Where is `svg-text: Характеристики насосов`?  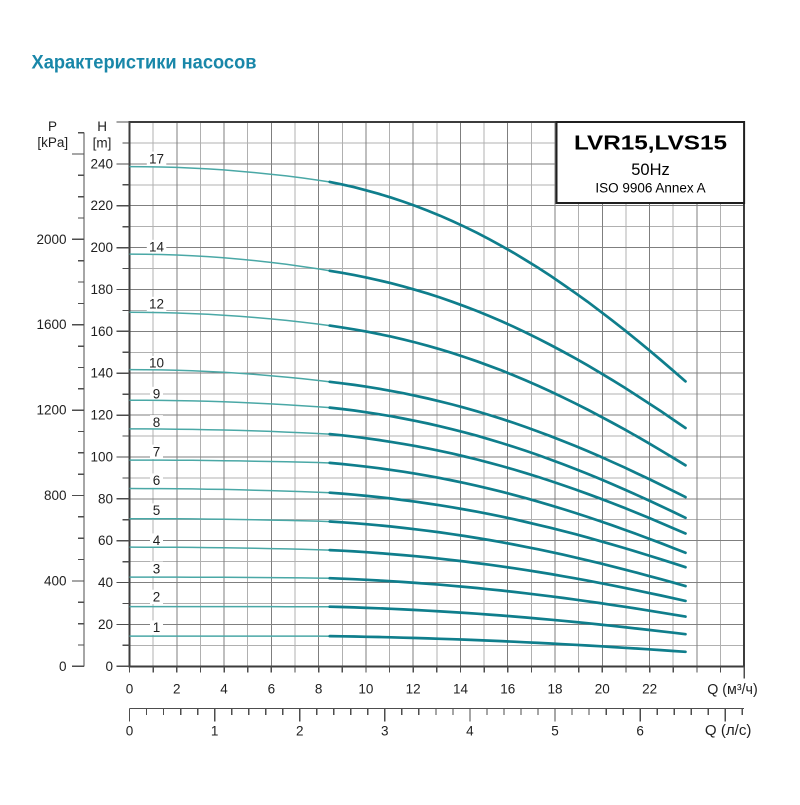 svg-text: Характеристики насосов is located at coordinates (144, 62).